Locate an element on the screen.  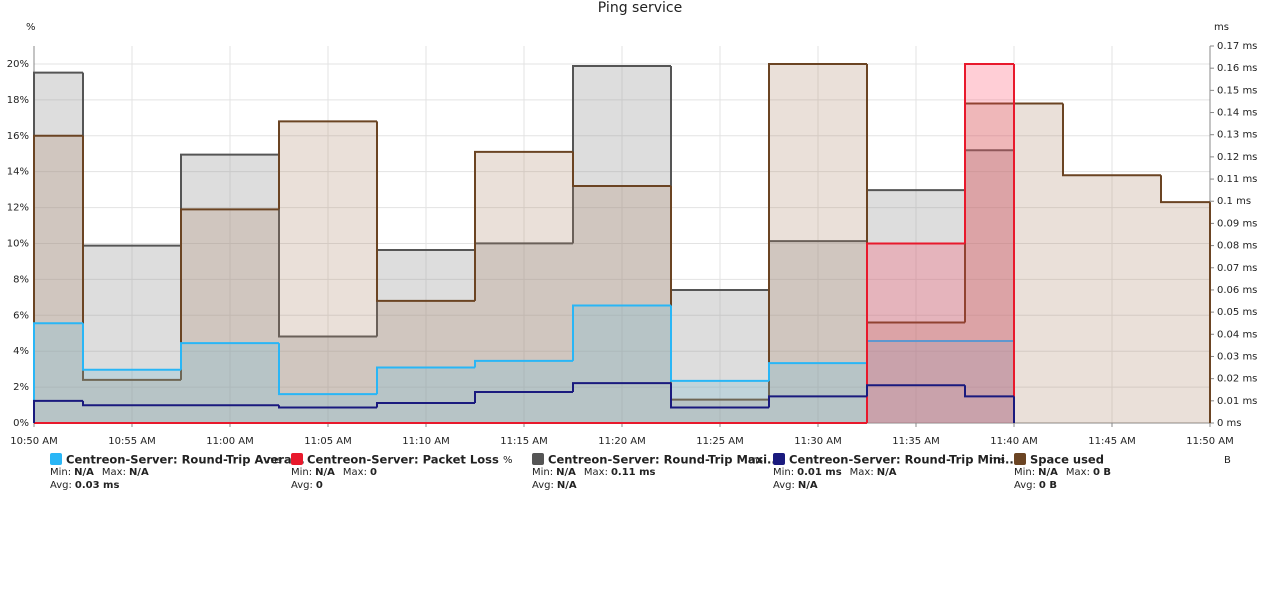
y2-tick-label: 0.01 ms is located at coordinates (1237, 401).